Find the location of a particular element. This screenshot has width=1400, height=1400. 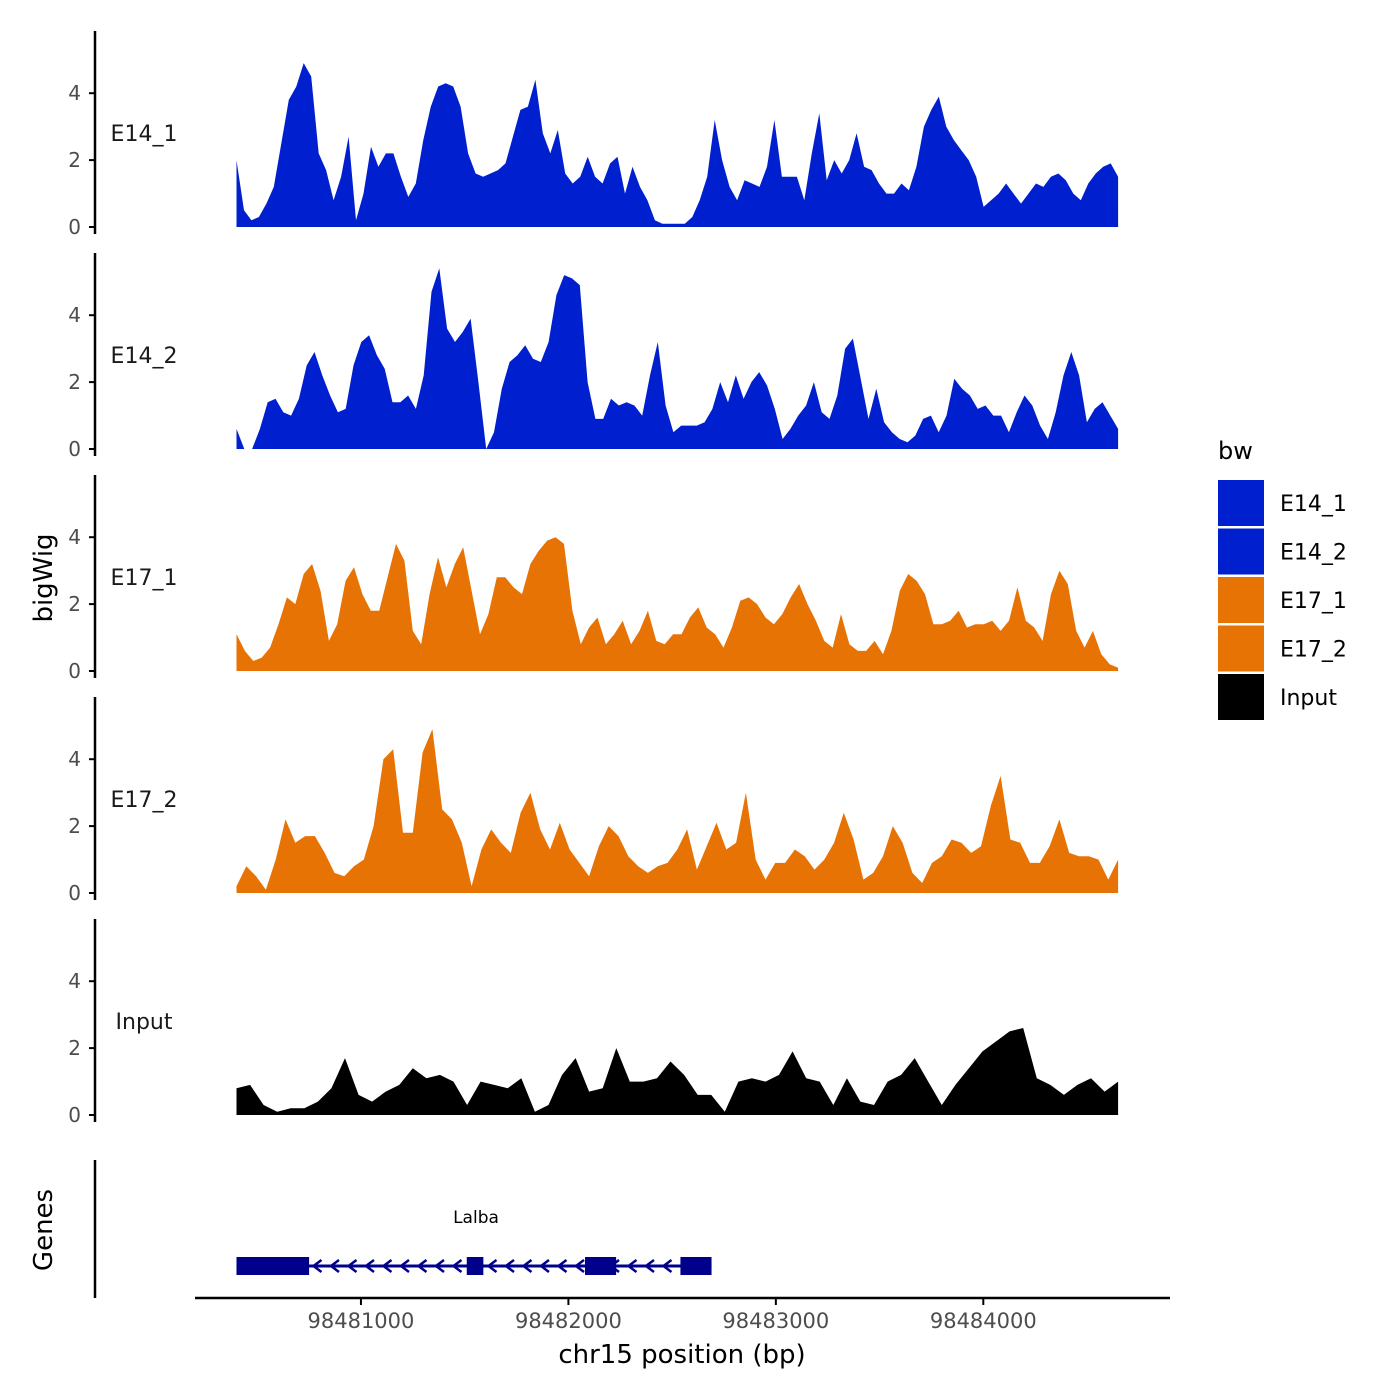

x-tick-label: 98481000 is located at coordinates (361, 1321).